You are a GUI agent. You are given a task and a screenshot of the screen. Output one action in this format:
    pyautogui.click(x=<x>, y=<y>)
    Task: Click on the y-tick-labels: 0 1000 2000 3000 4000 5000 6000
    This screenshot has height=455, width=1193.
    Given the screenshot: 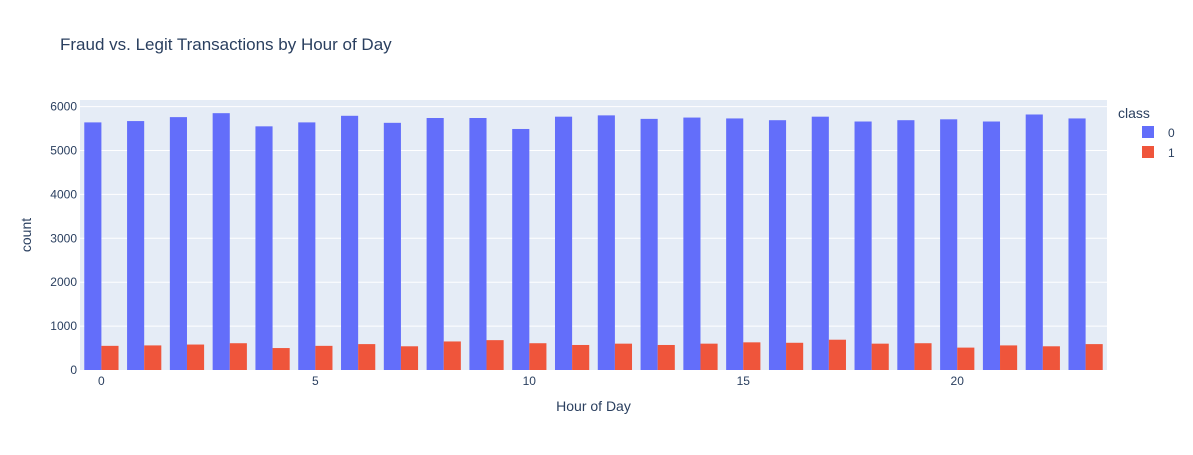 What is the action you would take?
    pyautogui.click(x=63, y=238)
    